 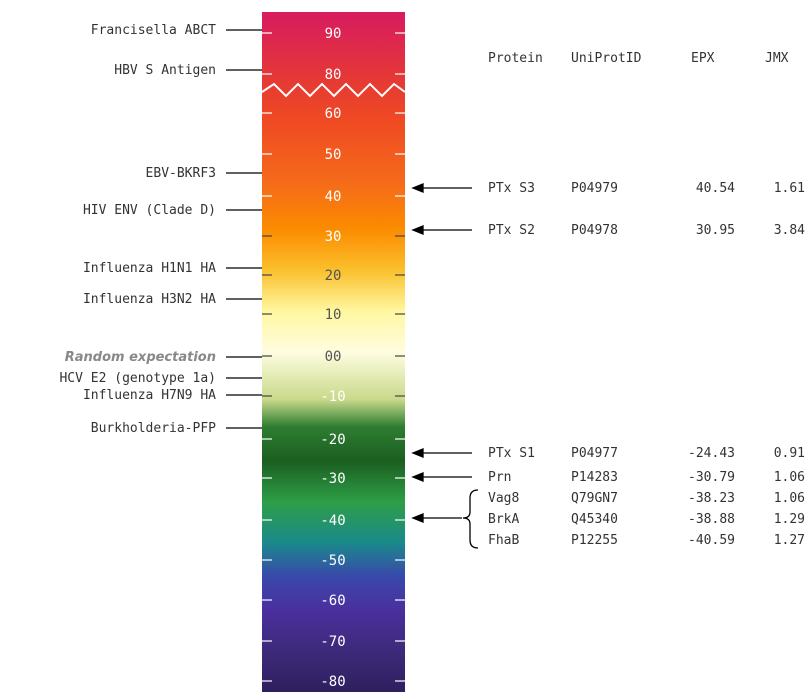 What do you see at coordinates (594, 230) in the screenshot?
I see `table-cell: P04978` at bounding box center [594, 230].